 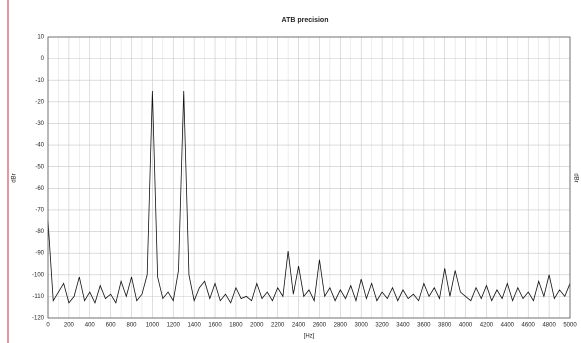 What do you see at coordinates (215, 326) in the screenshot?
I see `x-tick-label: 1600` at bounding box center [215, 326].